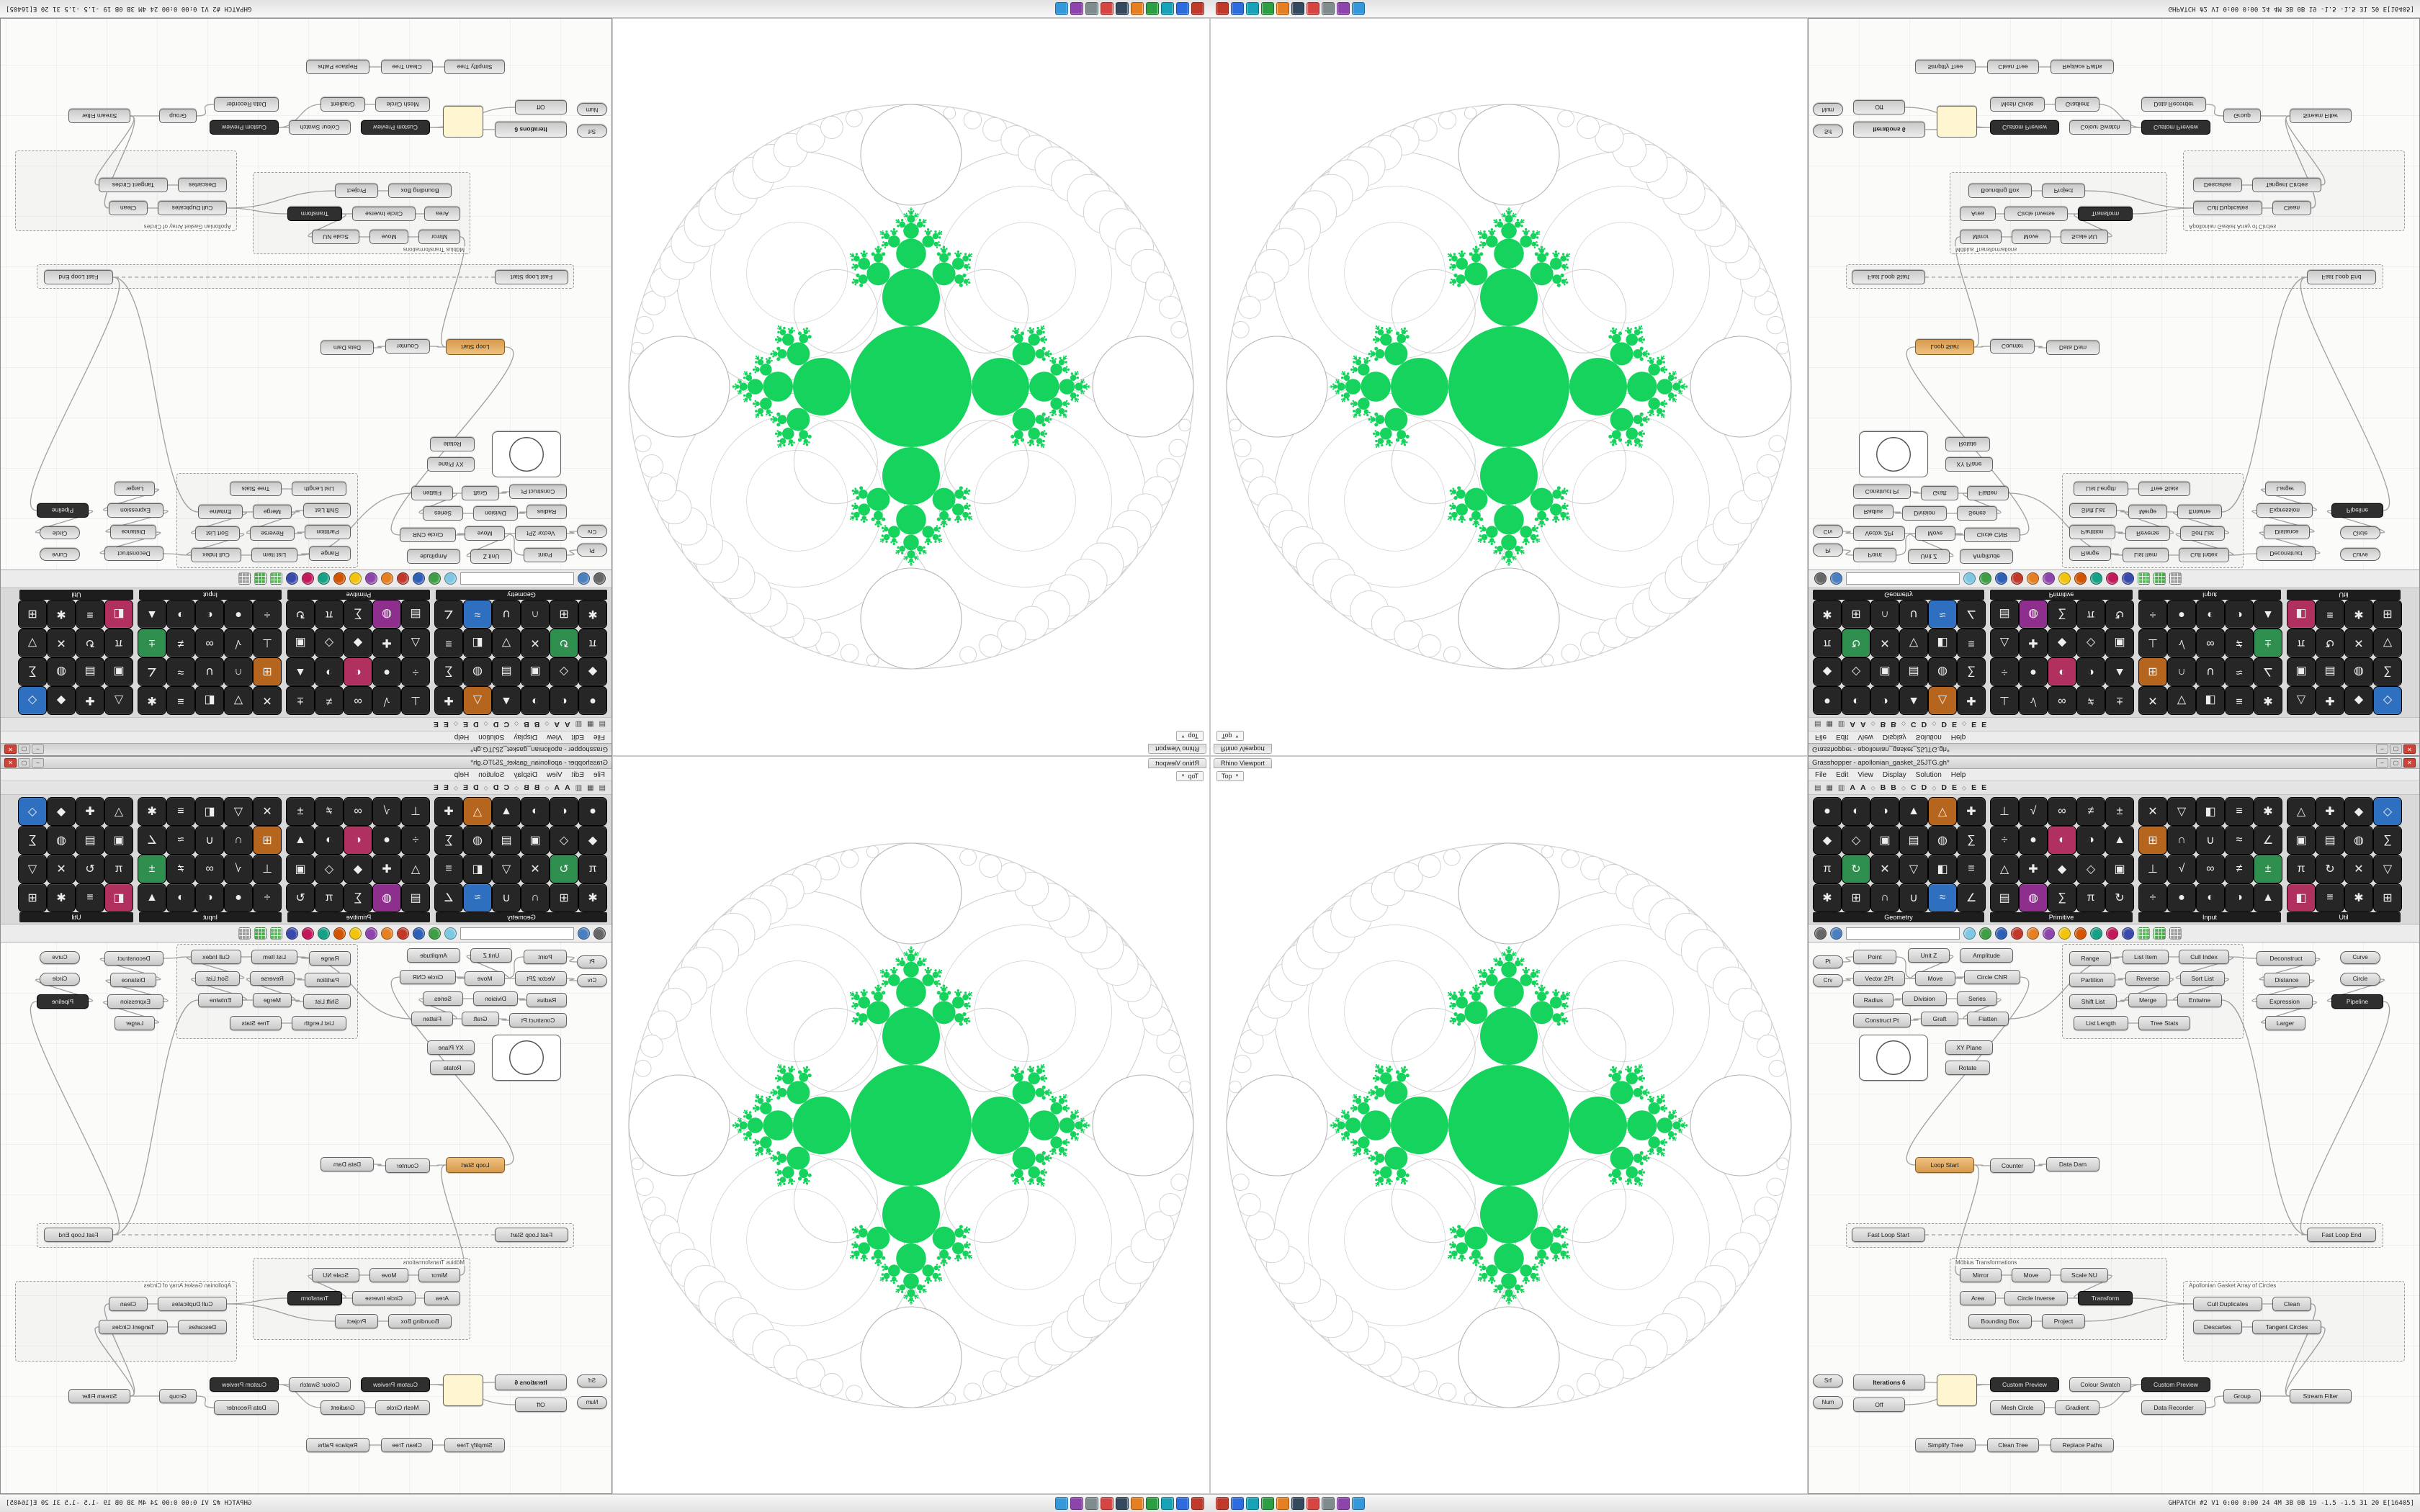  Describe the element at coordinates (133, 553) in the screenshot. I see `gh-node-deconstruct: Deconstruct` at that location.